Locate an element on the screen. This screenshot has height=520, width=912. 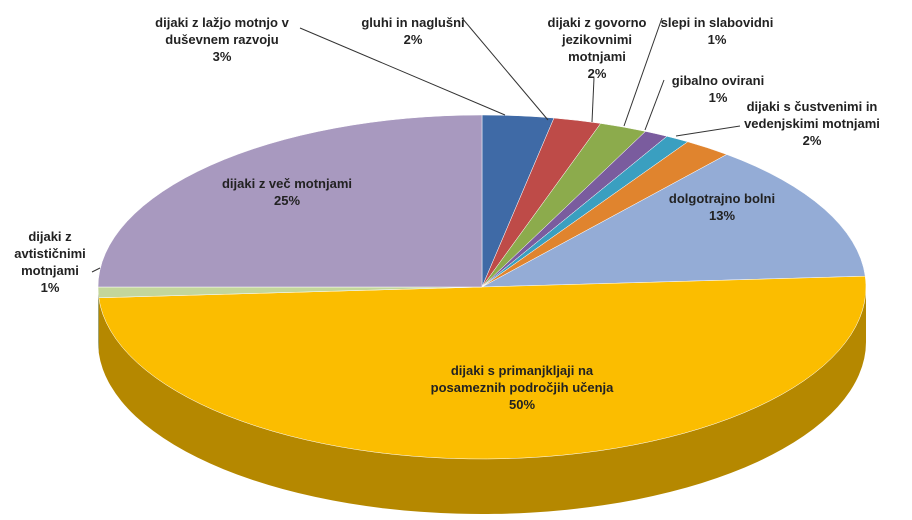
category-label: dolgotrajno bolni is located at coordinates (722, 198).